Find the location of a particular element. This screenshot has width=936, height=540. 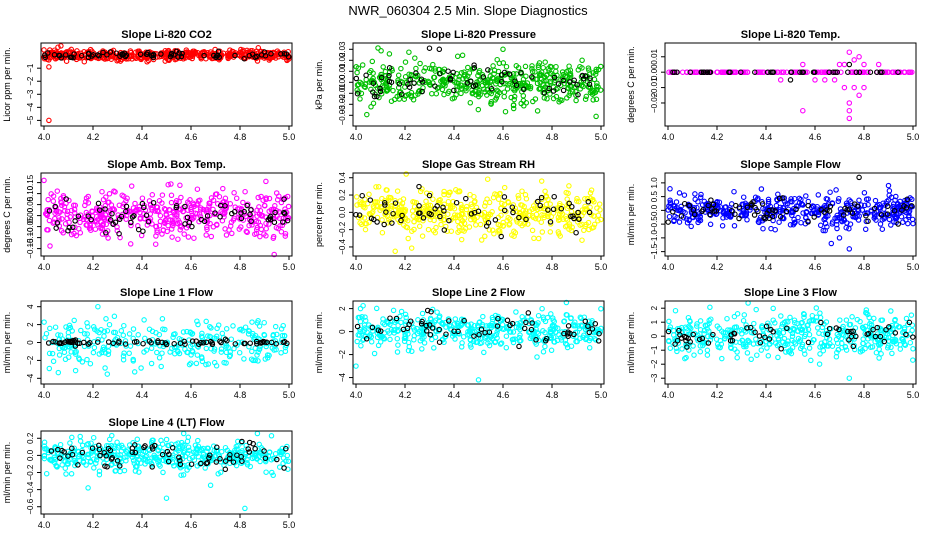

series-selected is located at coordinates (473, 72).